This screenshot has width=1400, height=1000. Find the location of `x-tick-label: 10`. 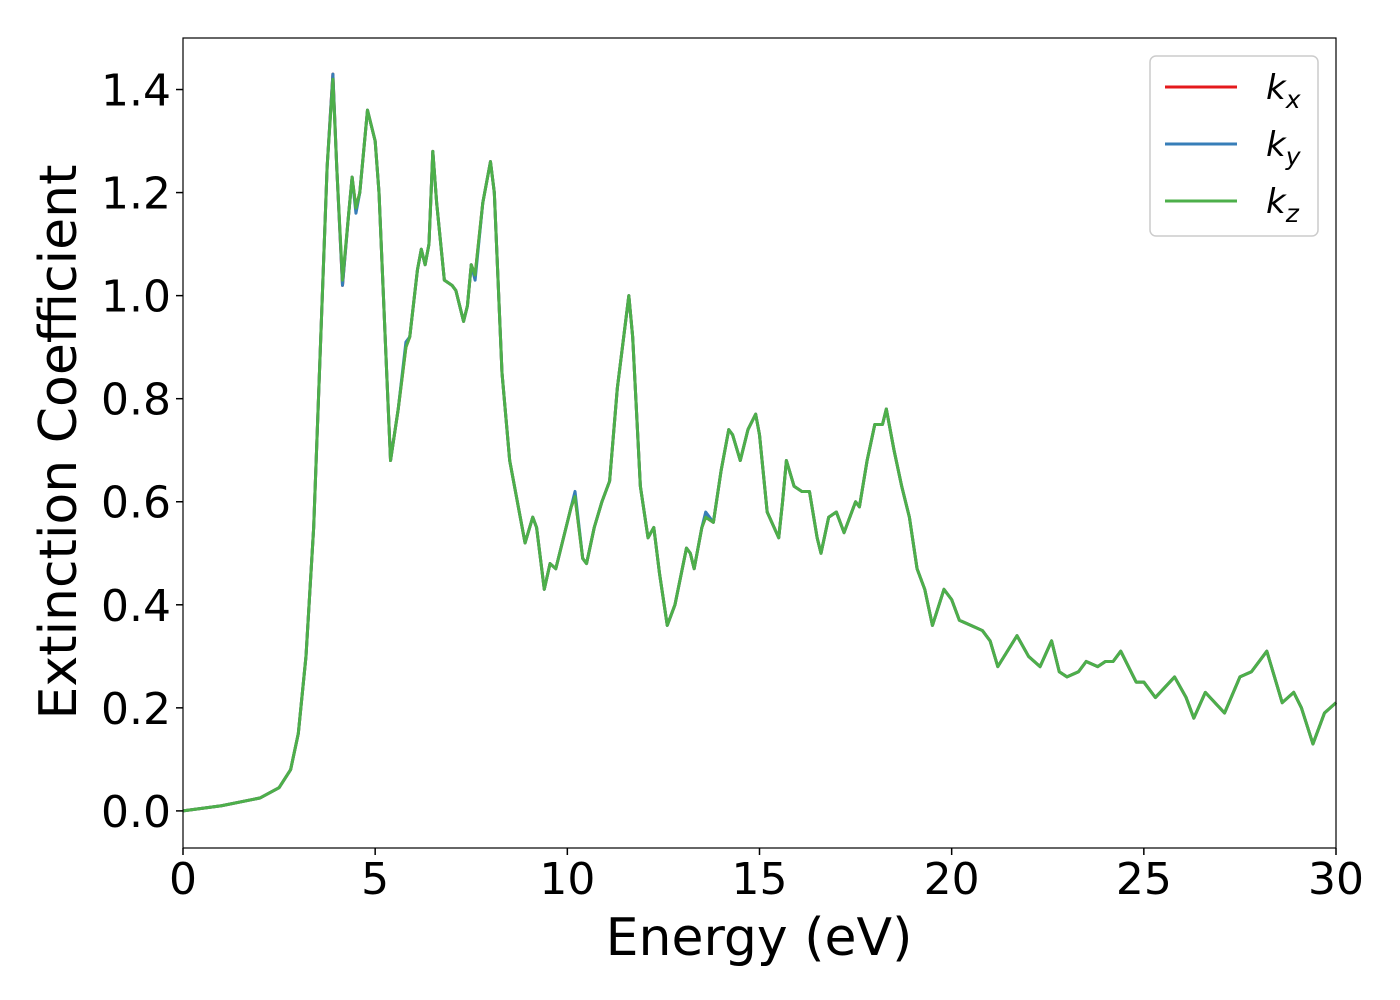

x-tick-label: 10 is located at coordinates (567, 879).